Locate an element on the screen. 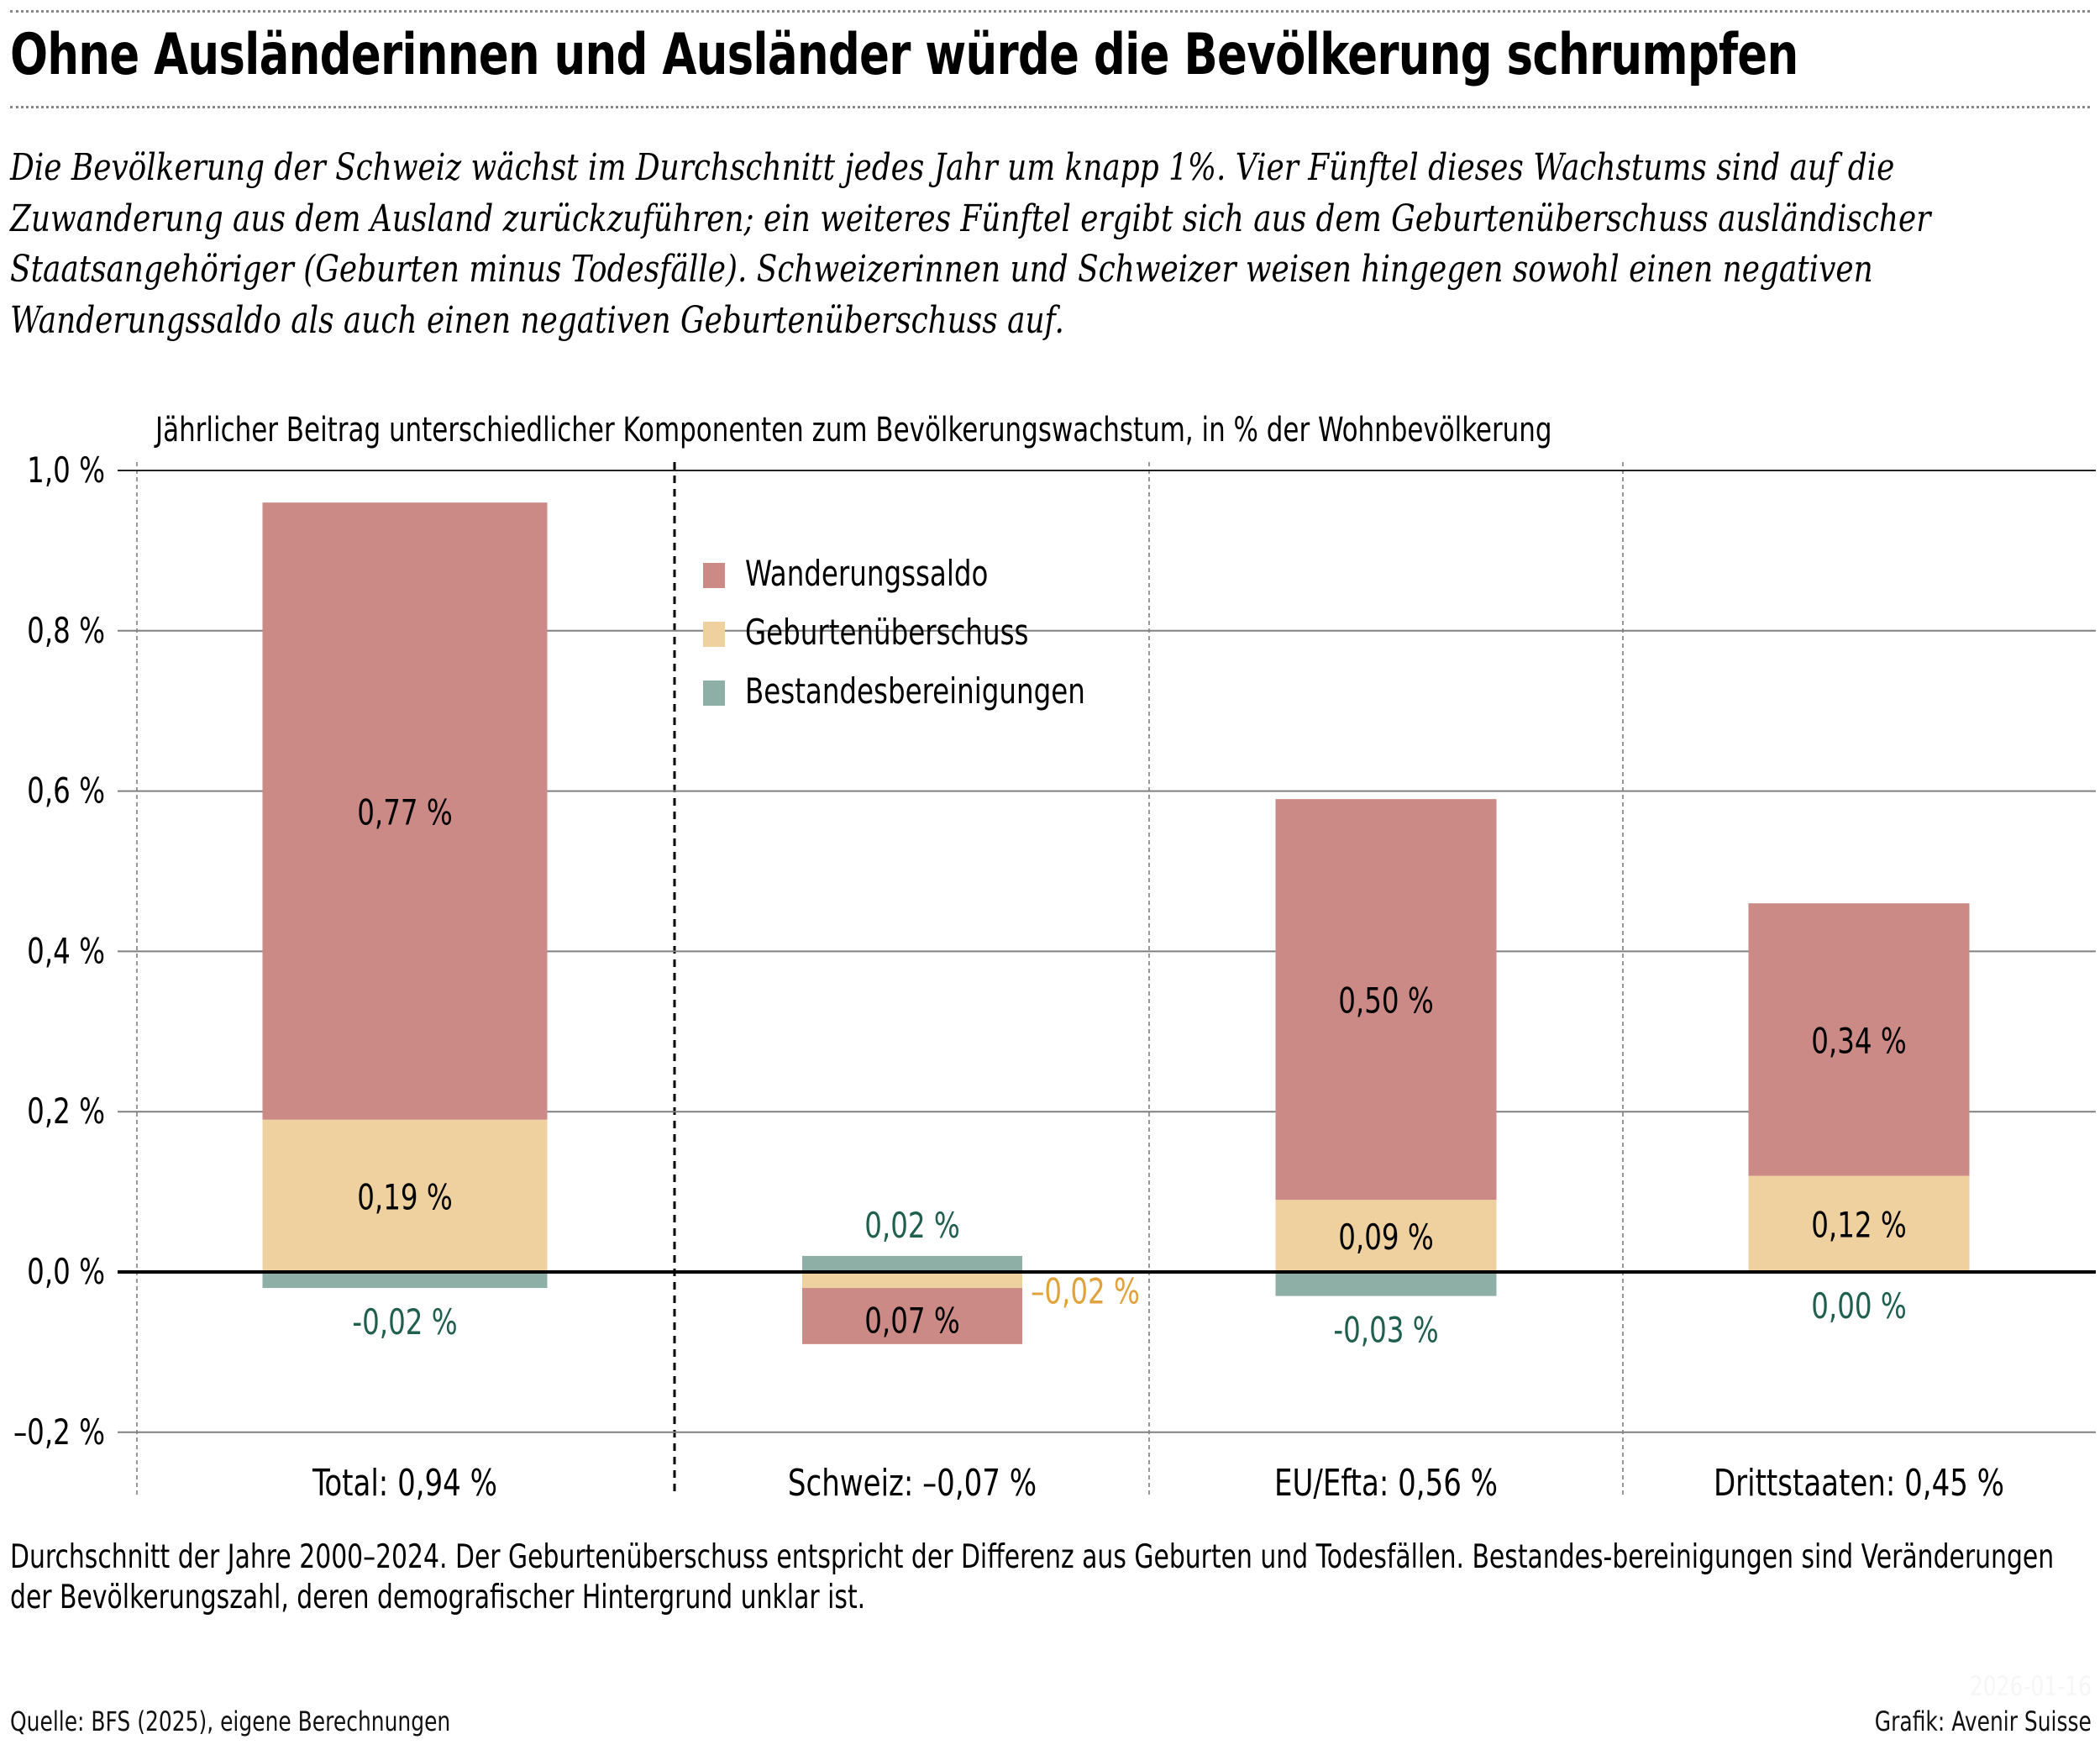 Image resolution: width=2100 pixels, height=1750 pixels. credit-note: Grafik: Avenir Suisse is located at coordinates (1983, 1721).